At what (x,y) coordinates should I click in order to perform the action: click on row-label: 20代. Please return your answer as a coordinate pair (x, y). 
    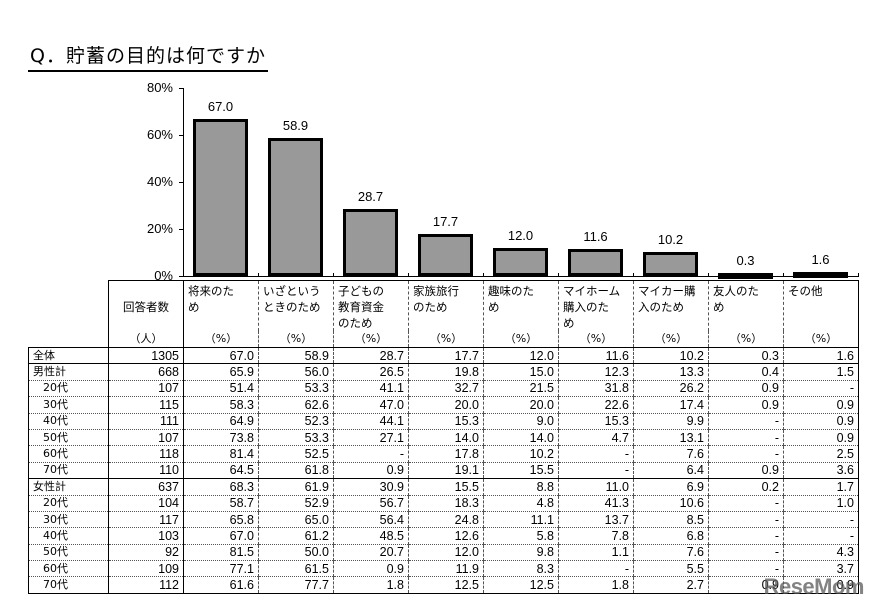
    Looking at the image, I should click on (68, 388).